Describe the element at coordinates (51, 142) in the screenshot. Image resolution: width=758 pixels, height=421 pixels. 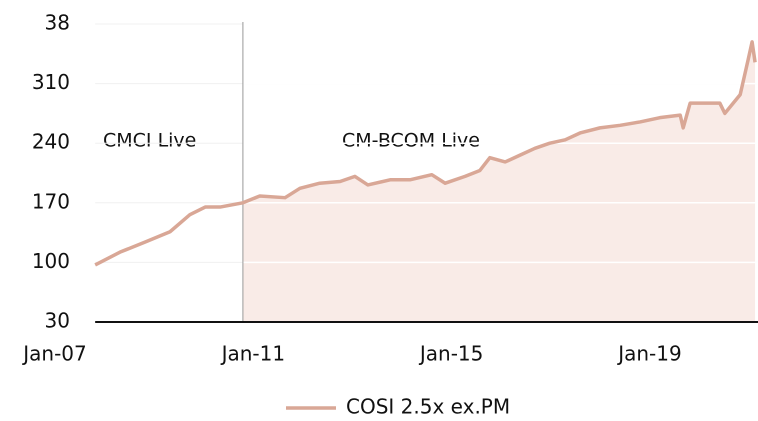
I see `y-tick-label: 240` at that location.